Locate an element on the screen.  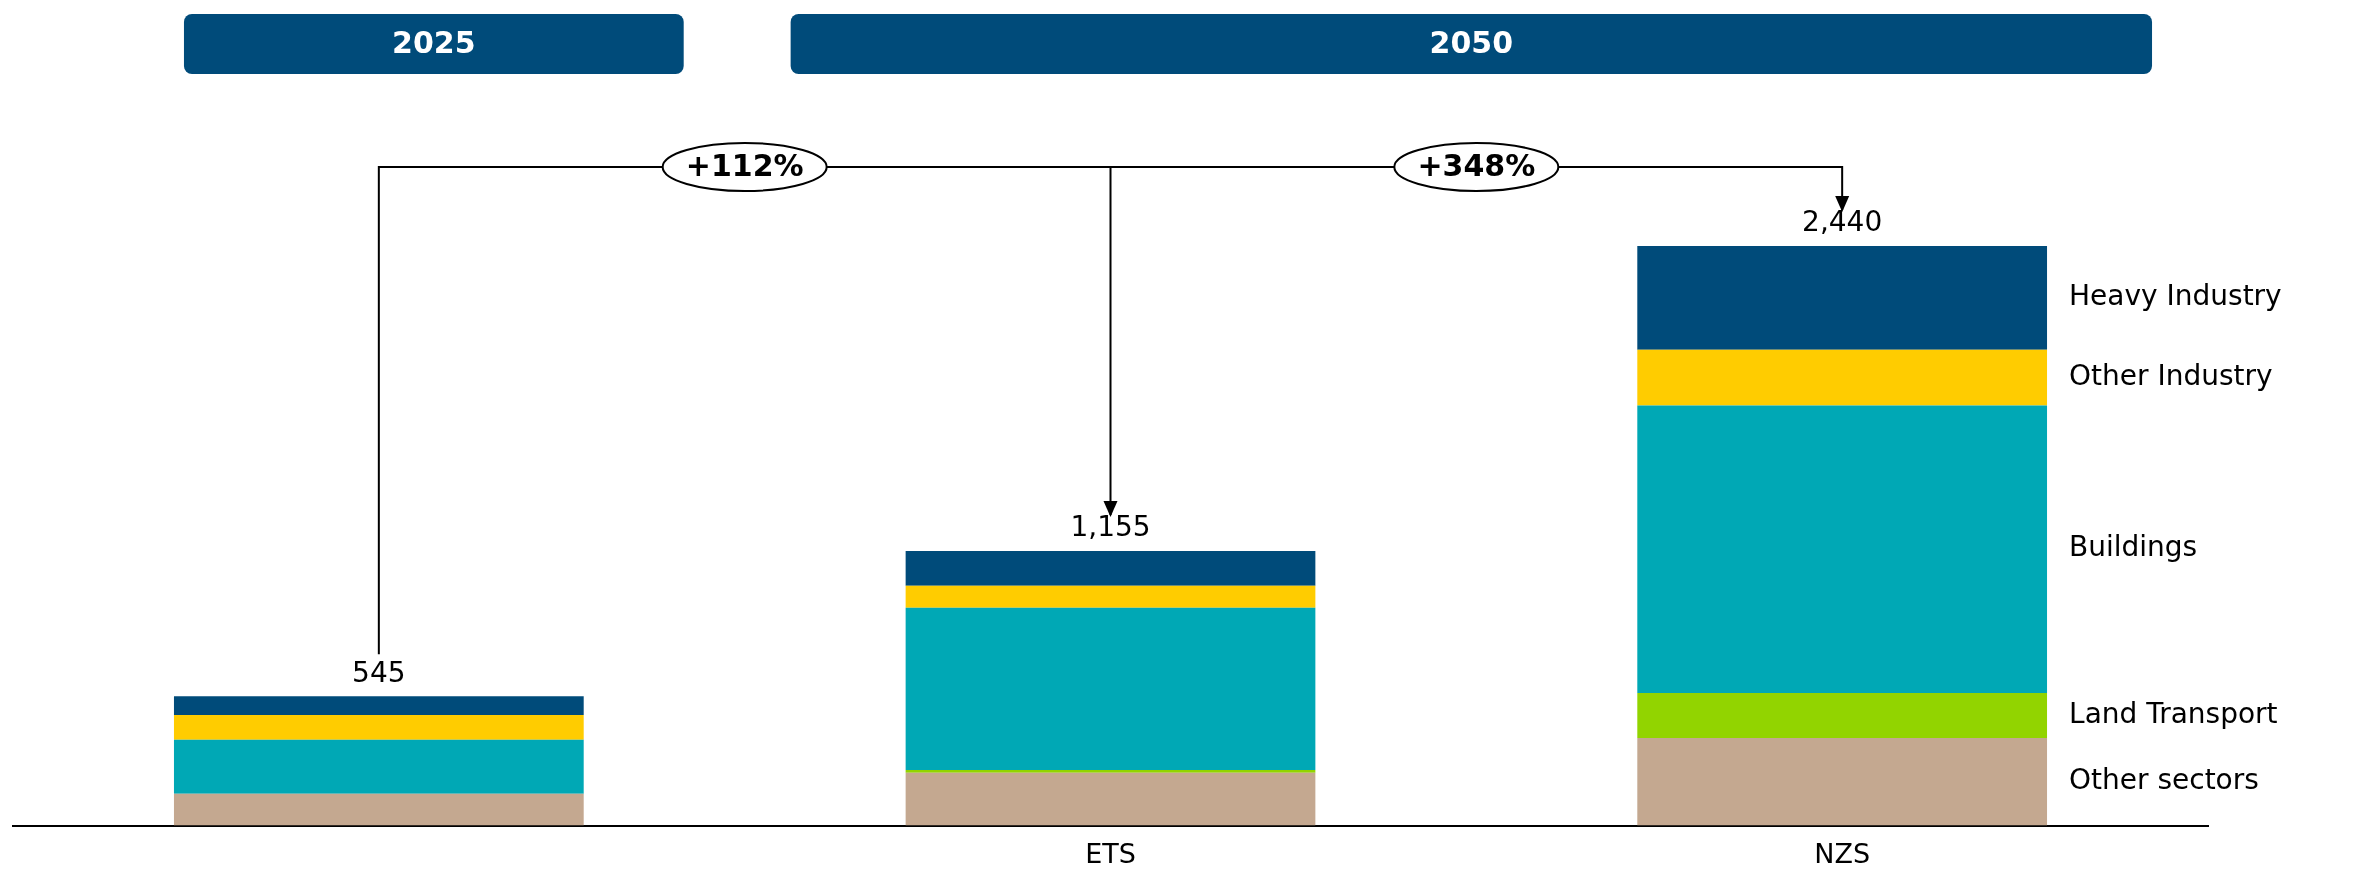
text: +112% is located at coordinates (744, 165).